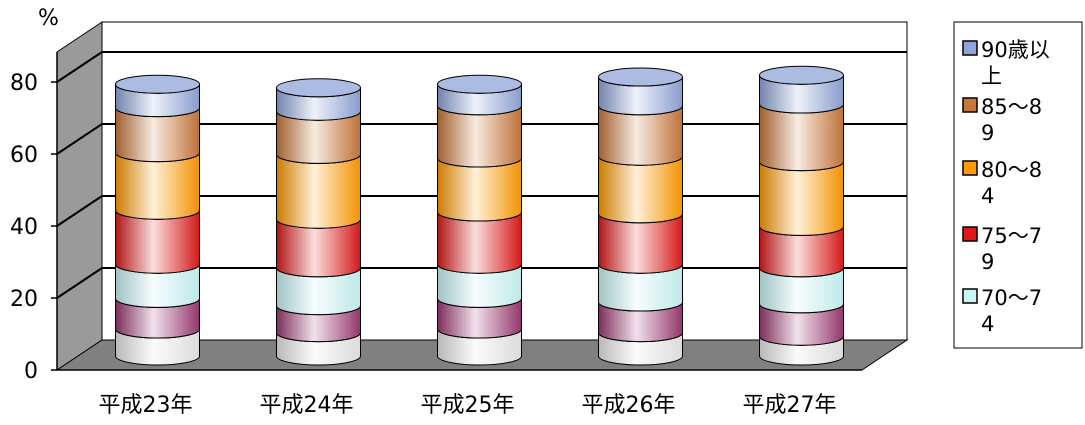  I want to click on side-wall, so click(79, 196).